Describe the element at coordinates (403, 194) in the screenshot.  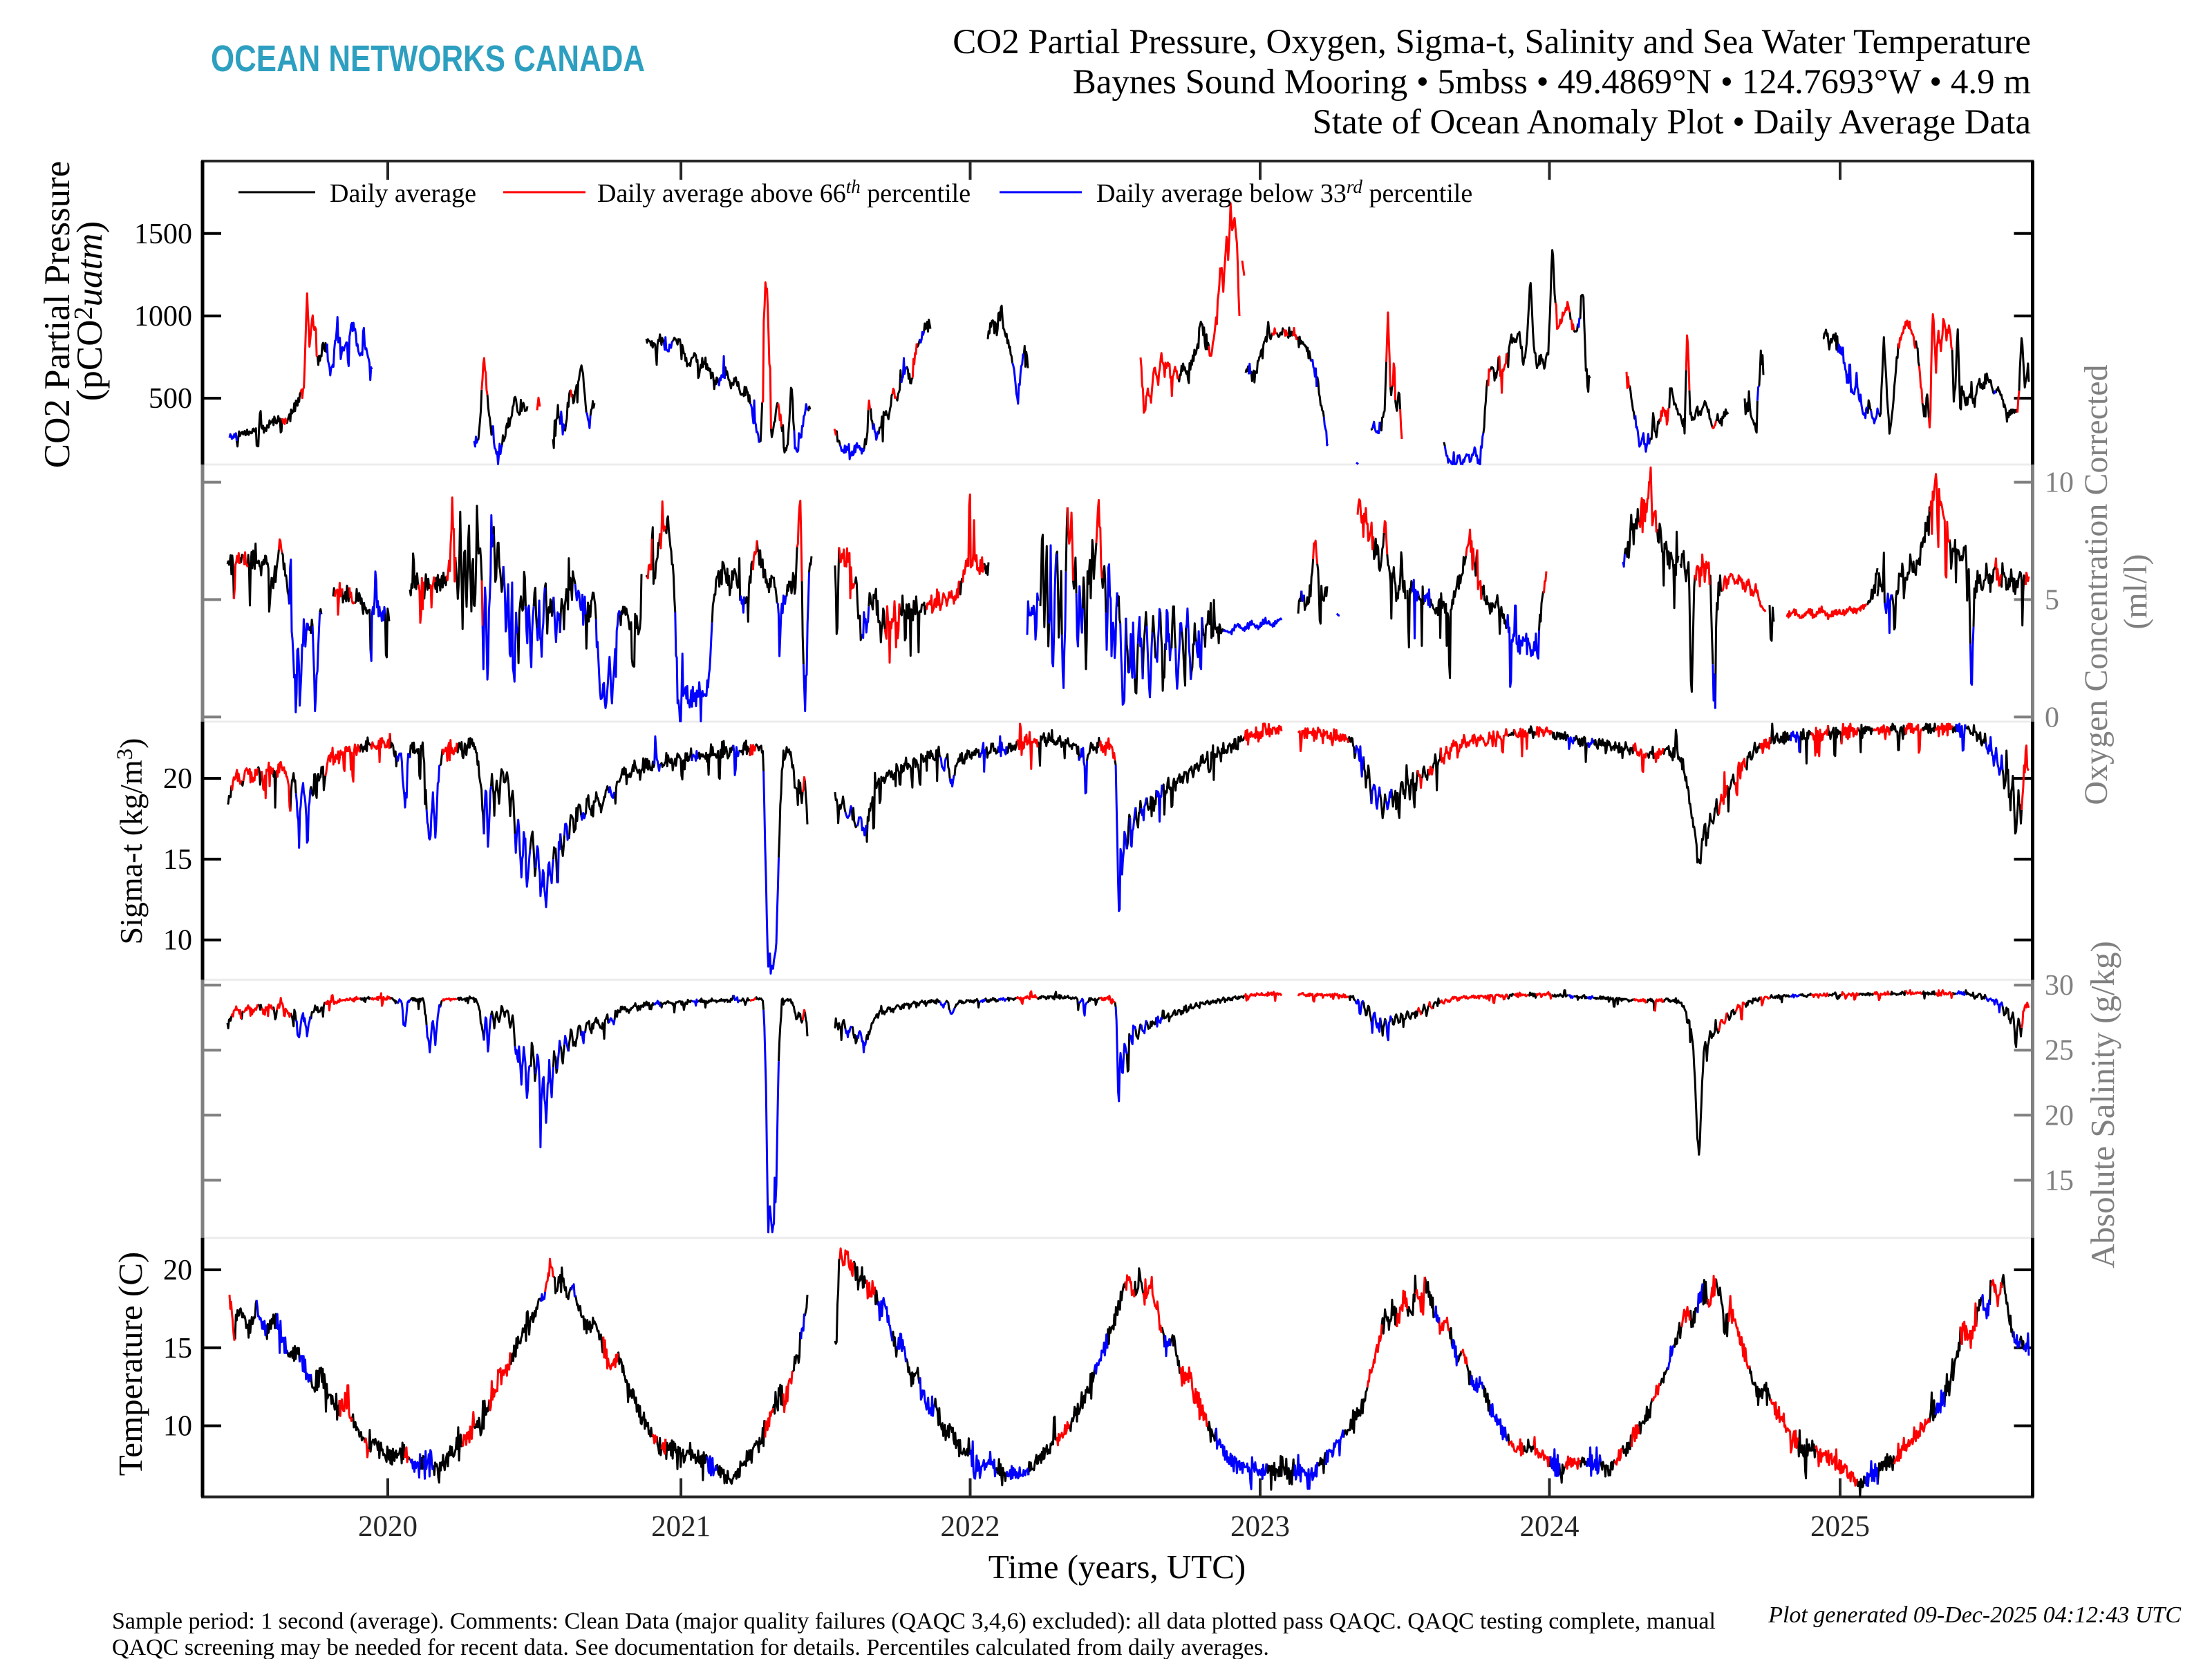
I see `svg-text: Daily average` at that location.